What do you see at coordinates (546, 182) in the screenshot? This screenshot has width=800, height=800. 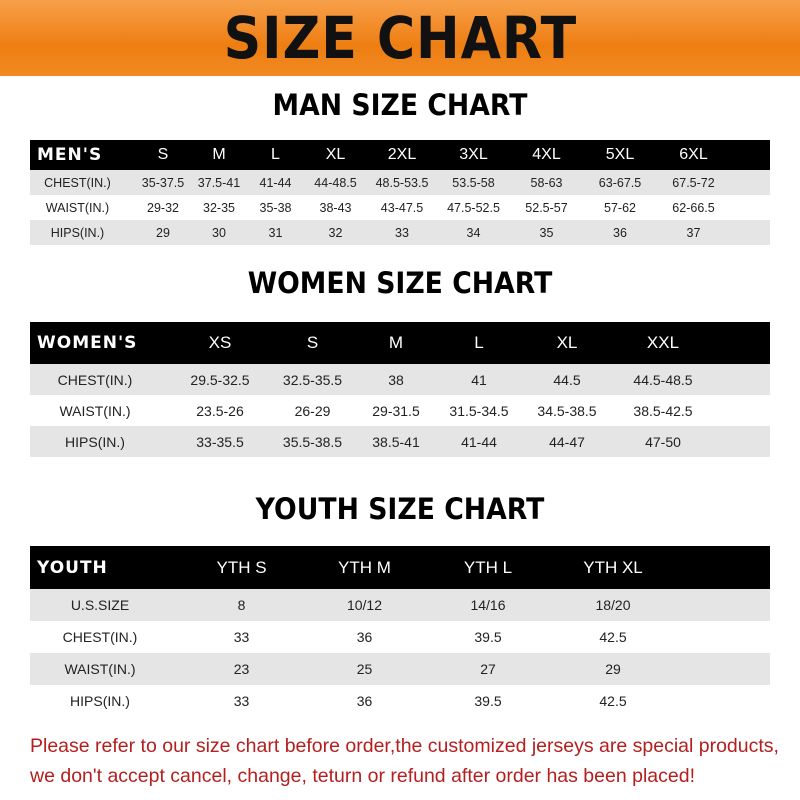 I see `table-cell: 58-63` at bounding box center [546, 182].